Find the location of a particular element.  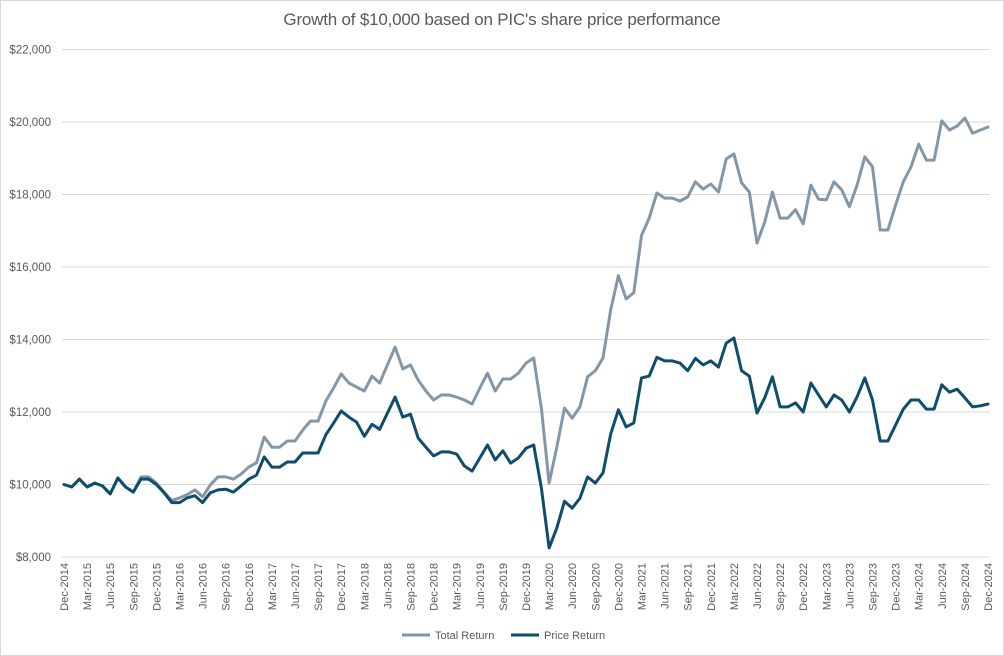

y-tick-label: $14,000 is located at coordinates (30, 341).